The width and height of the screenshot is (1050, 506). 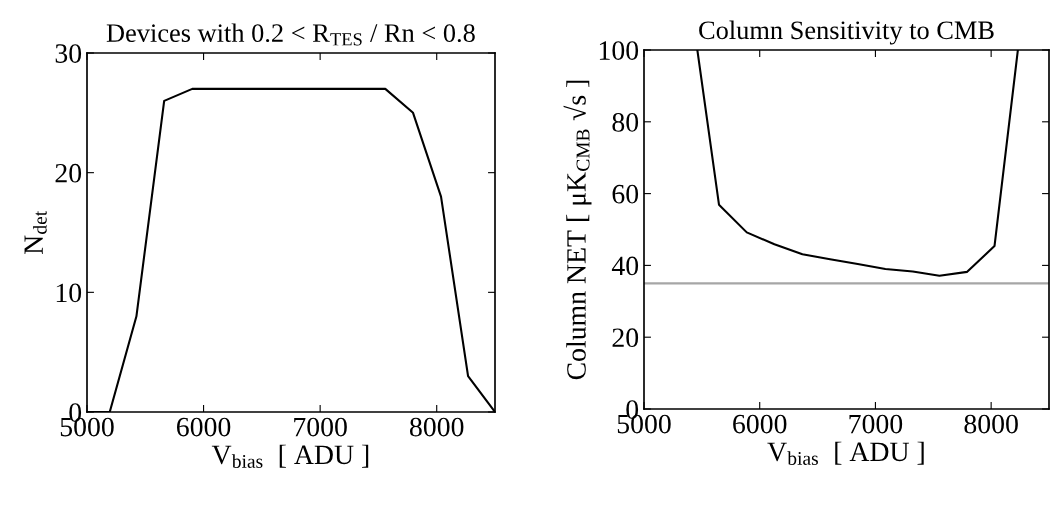 What do you see at coordinates (577, 230) in the screenshot?
I see `y-axis-title: Column NET [ μK$_{CMB}$ √s ]` at bounding box center [577, 230].